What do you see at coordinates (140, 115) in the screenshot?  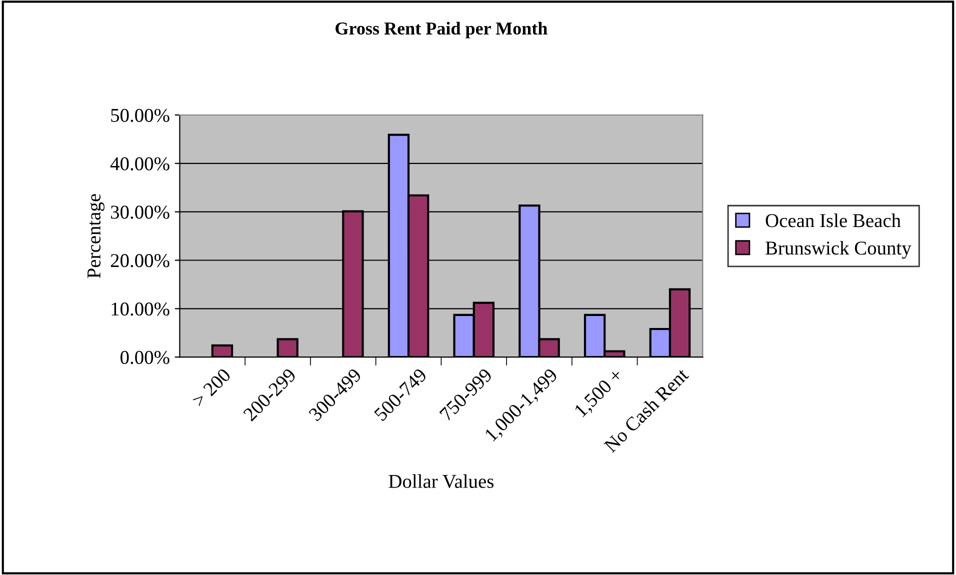 I see `y-tick-label: 50.00%` at bounding box center [140, 115].